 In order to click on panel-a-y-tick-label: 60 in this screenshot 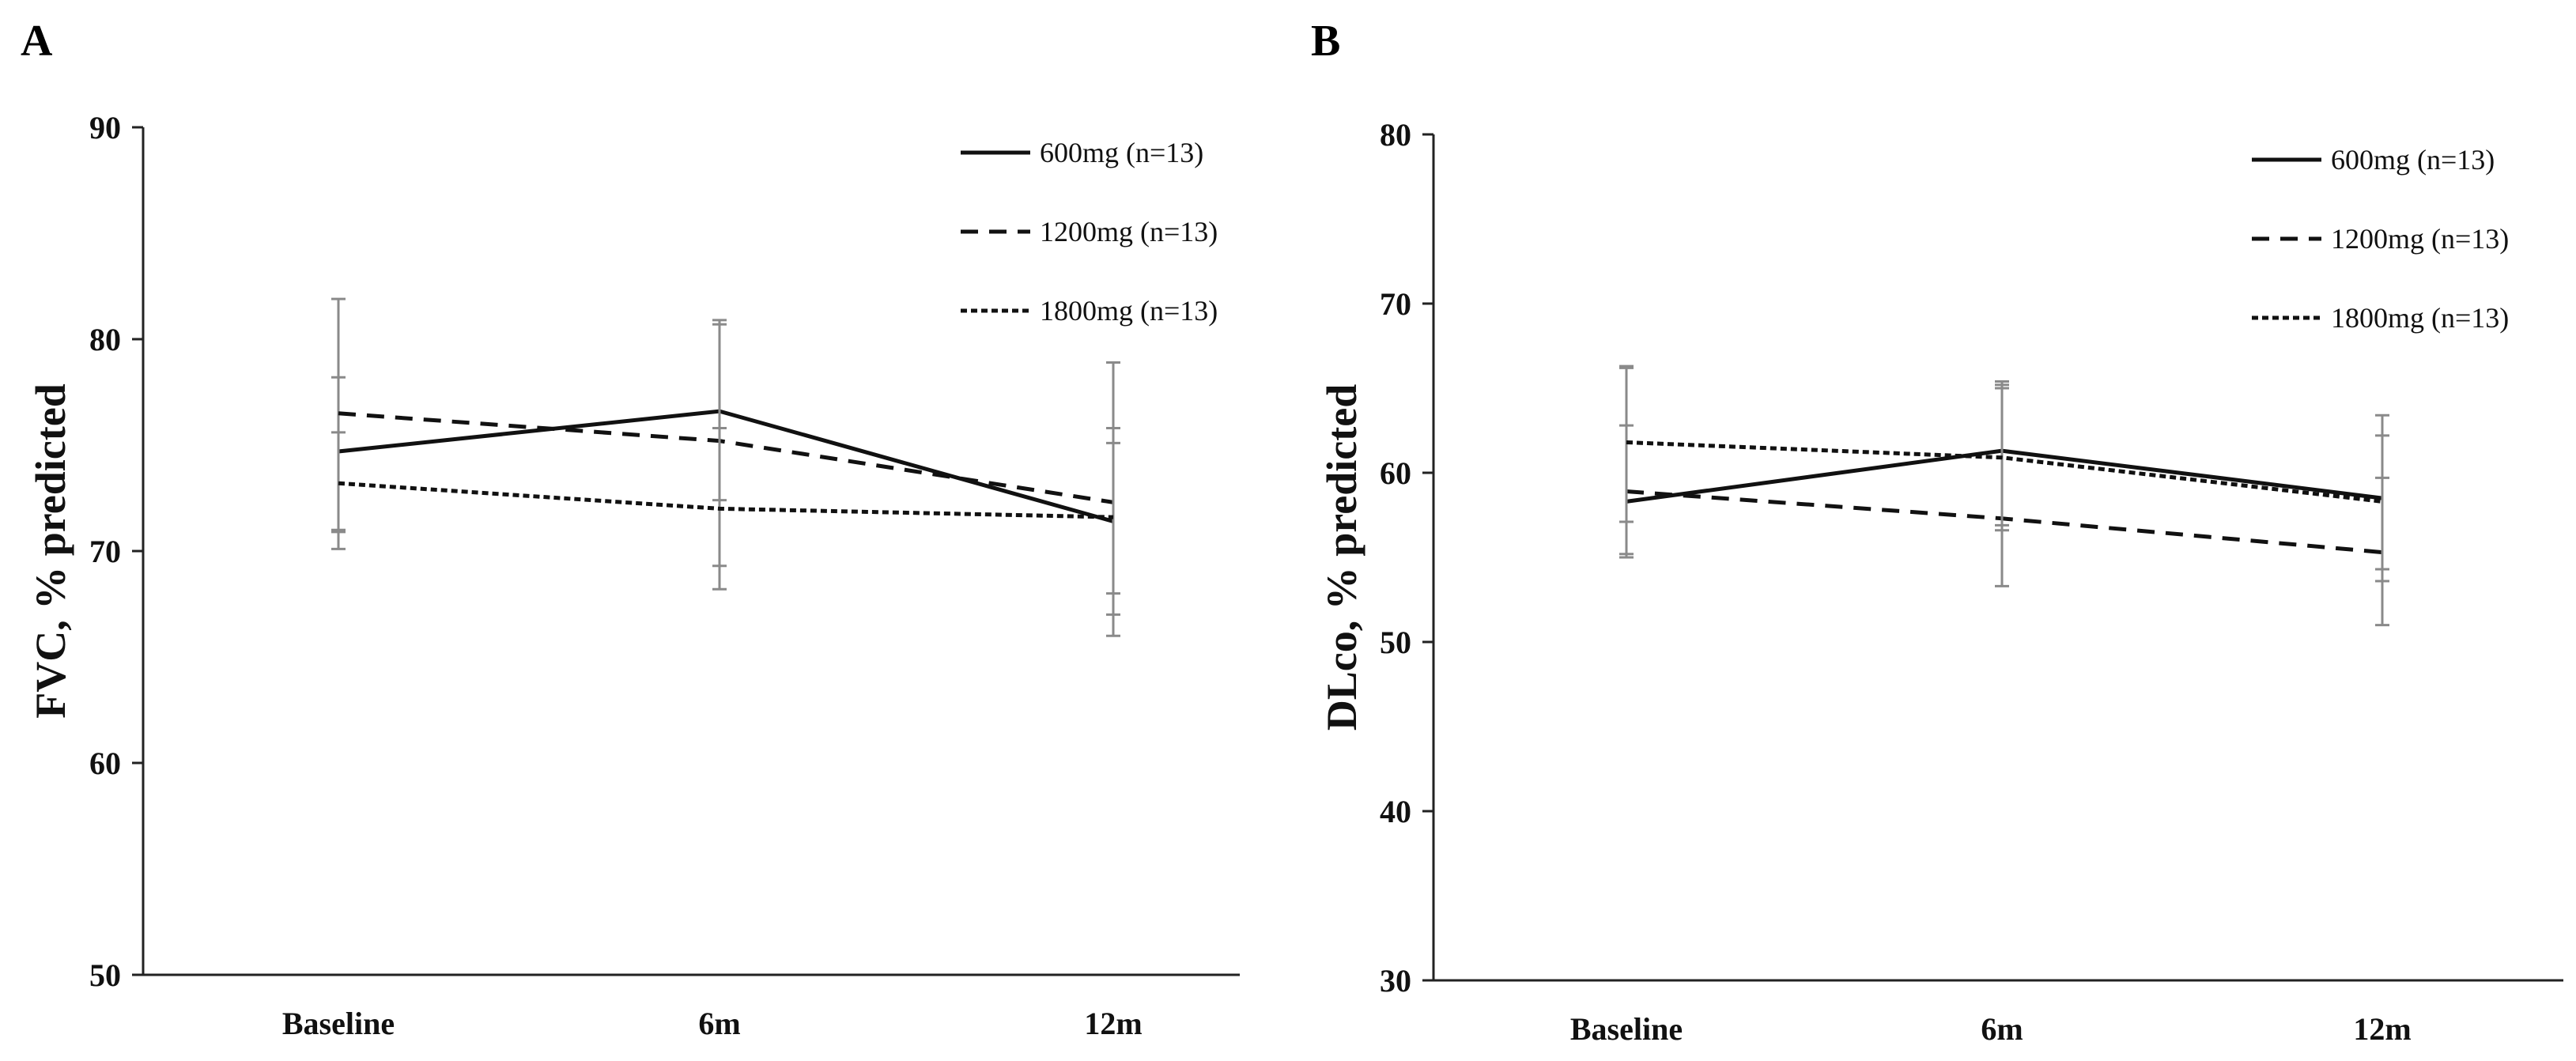, I will do `click(105, 763)`.